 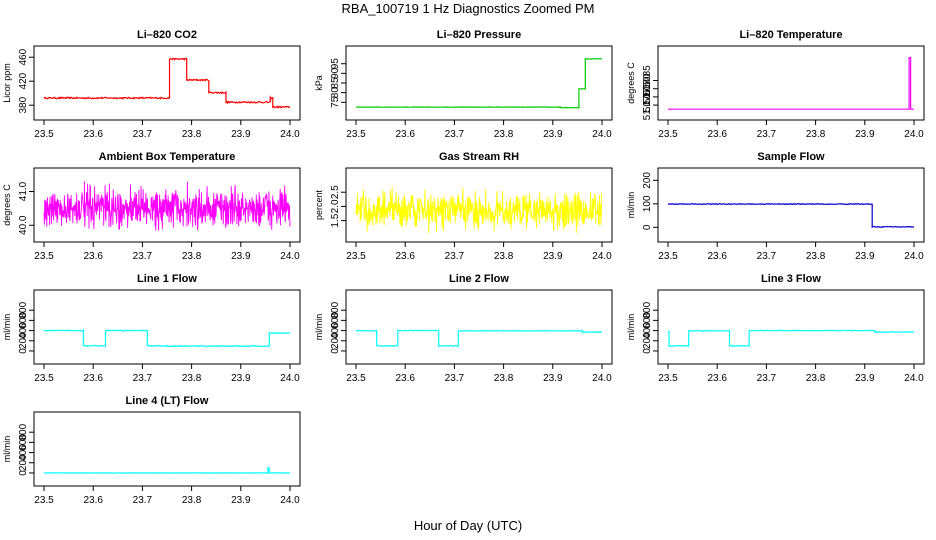 I want to click on panel-title: Line 2 Flow, so click(x=479, y=279).